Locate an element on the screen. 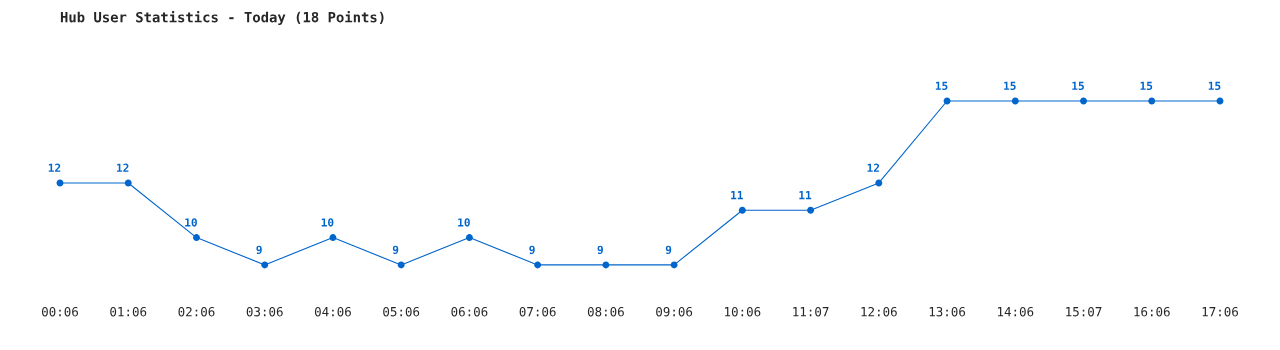  x-tick-label: 13:06 is located at coordinates (947, 311).